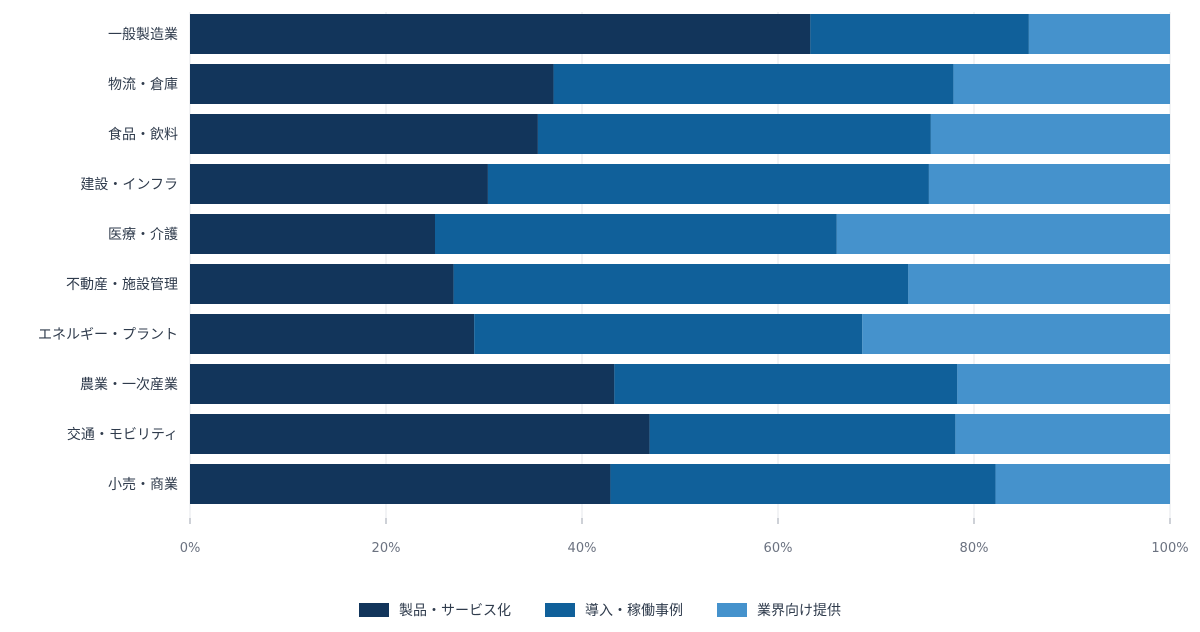  I want to click on category-label: 農業・一次産業, so click(129, 385).